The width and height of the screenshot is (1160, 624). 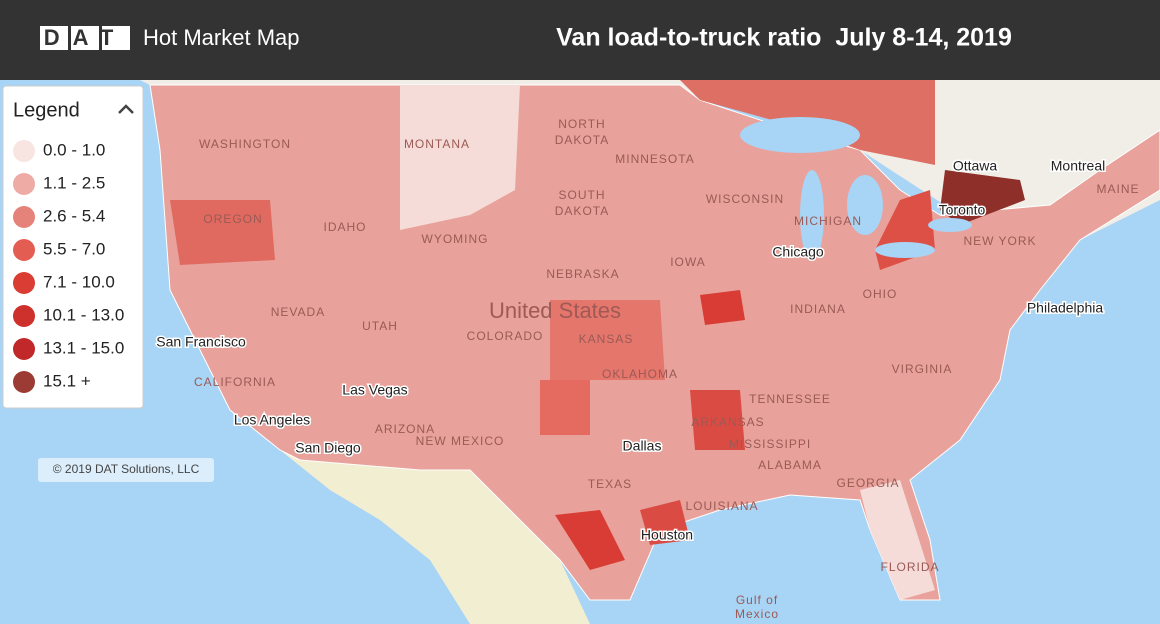 I want to click on region-label: TENNESSEE, so click(x=790, y=399).